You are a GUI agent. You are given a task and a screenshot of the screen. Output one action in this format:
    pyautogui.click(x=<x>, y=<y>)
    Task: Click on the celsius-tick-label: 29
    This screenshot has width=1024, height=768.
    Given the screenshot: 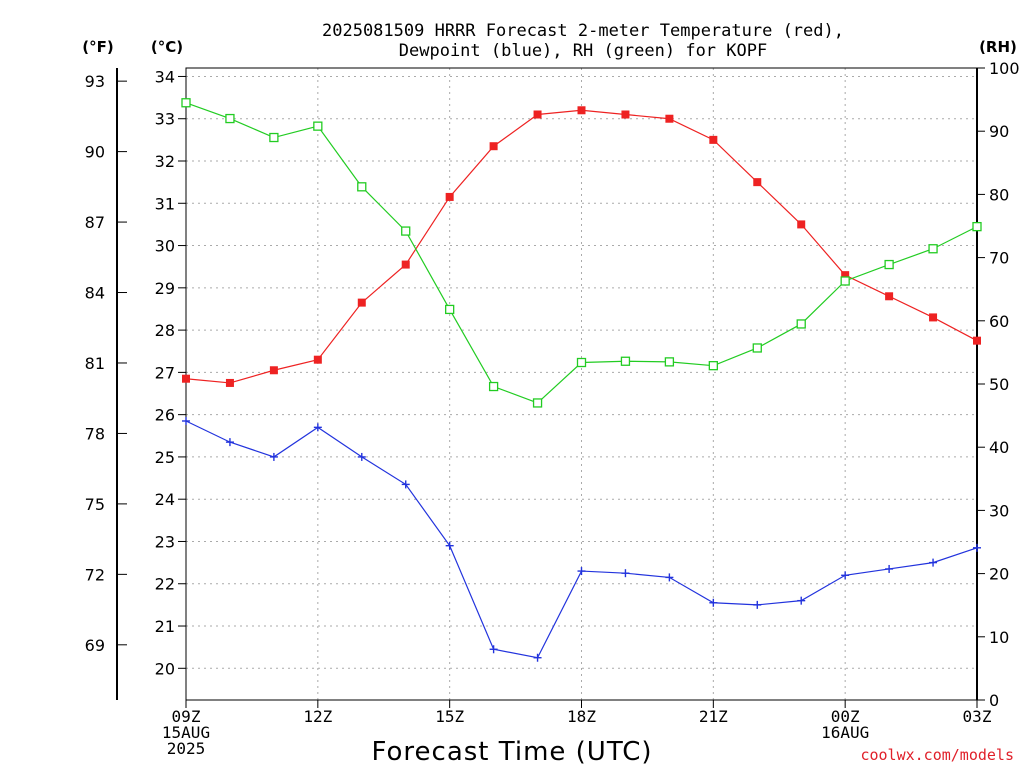 What is the action you would take?
    pyautogui.click(x=165, y=288)
    